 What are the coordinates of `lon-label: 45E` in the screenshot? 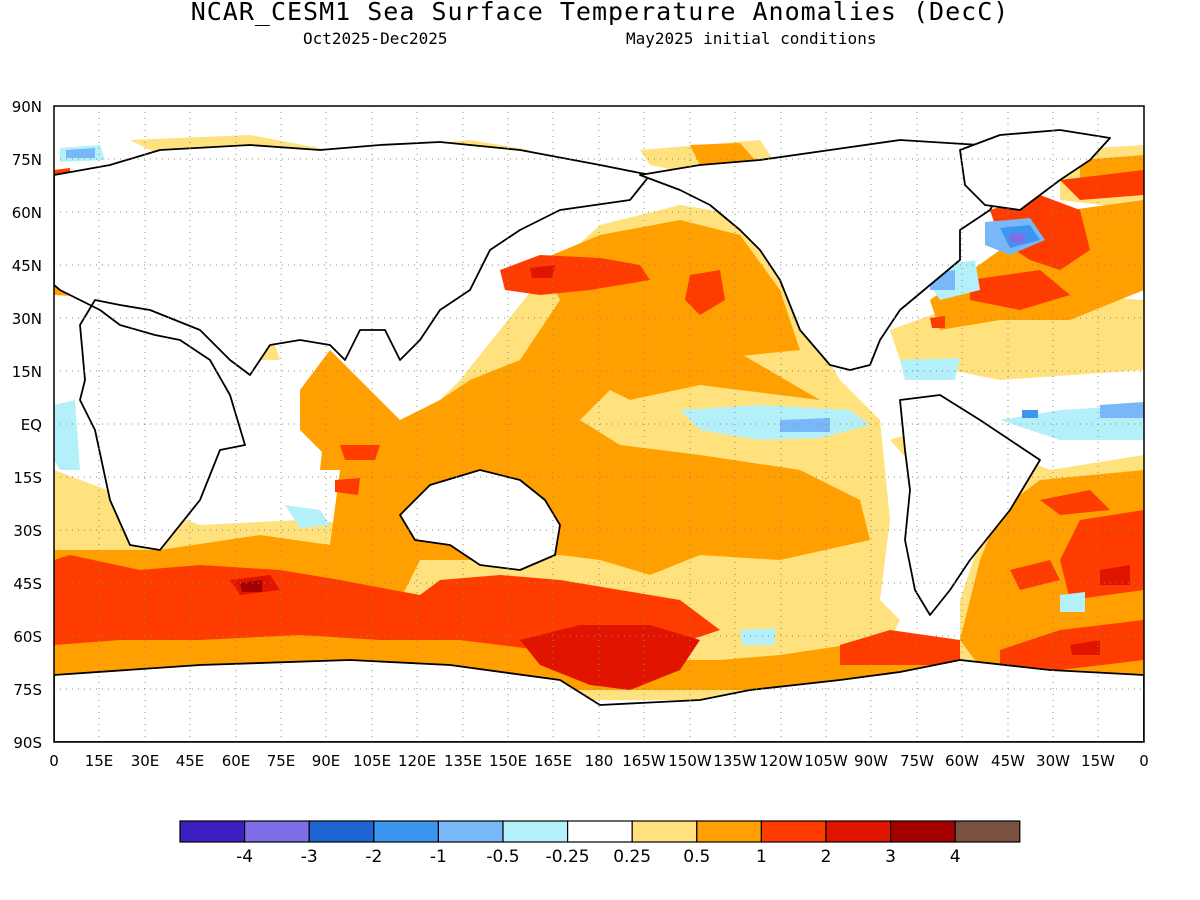 It's located at (190, 761).